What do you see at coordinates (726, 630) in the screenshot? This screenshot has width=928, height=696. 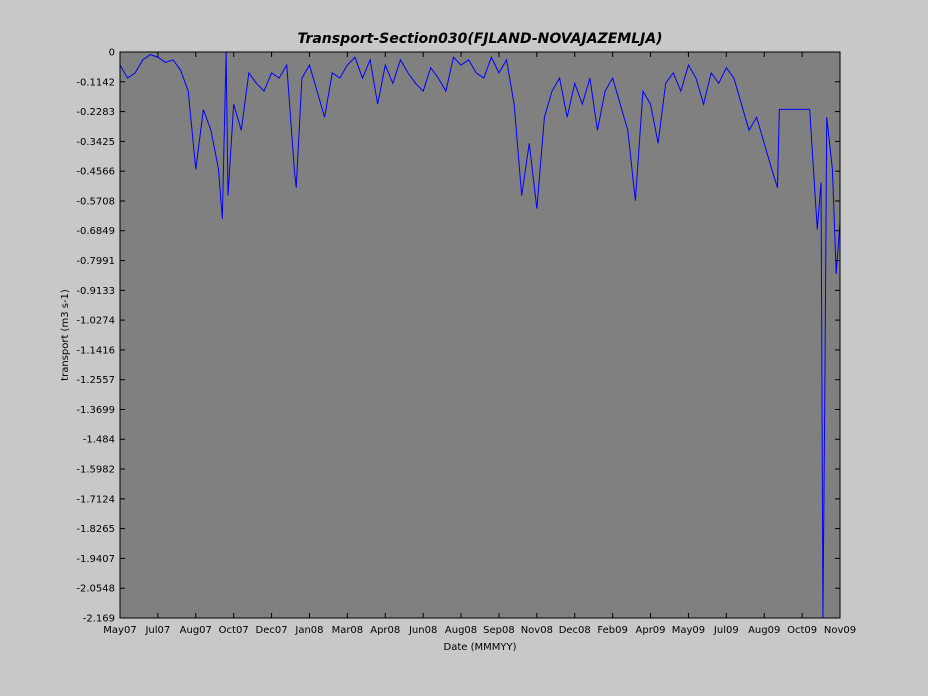 I see `x-tick-label: Jul09` at bounding box center [726, 630].